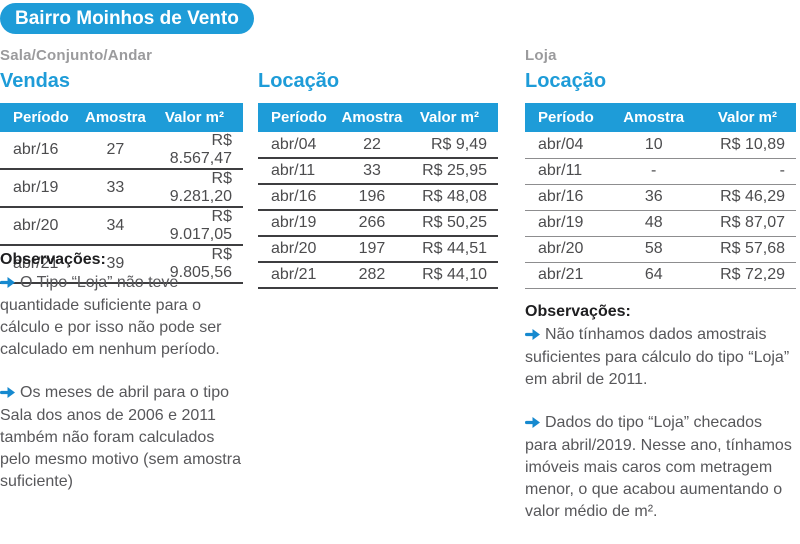  Describe the element at coordinates (452, 145) in the screenshot. I see `cell-valor: R$ 9,49` at that location.